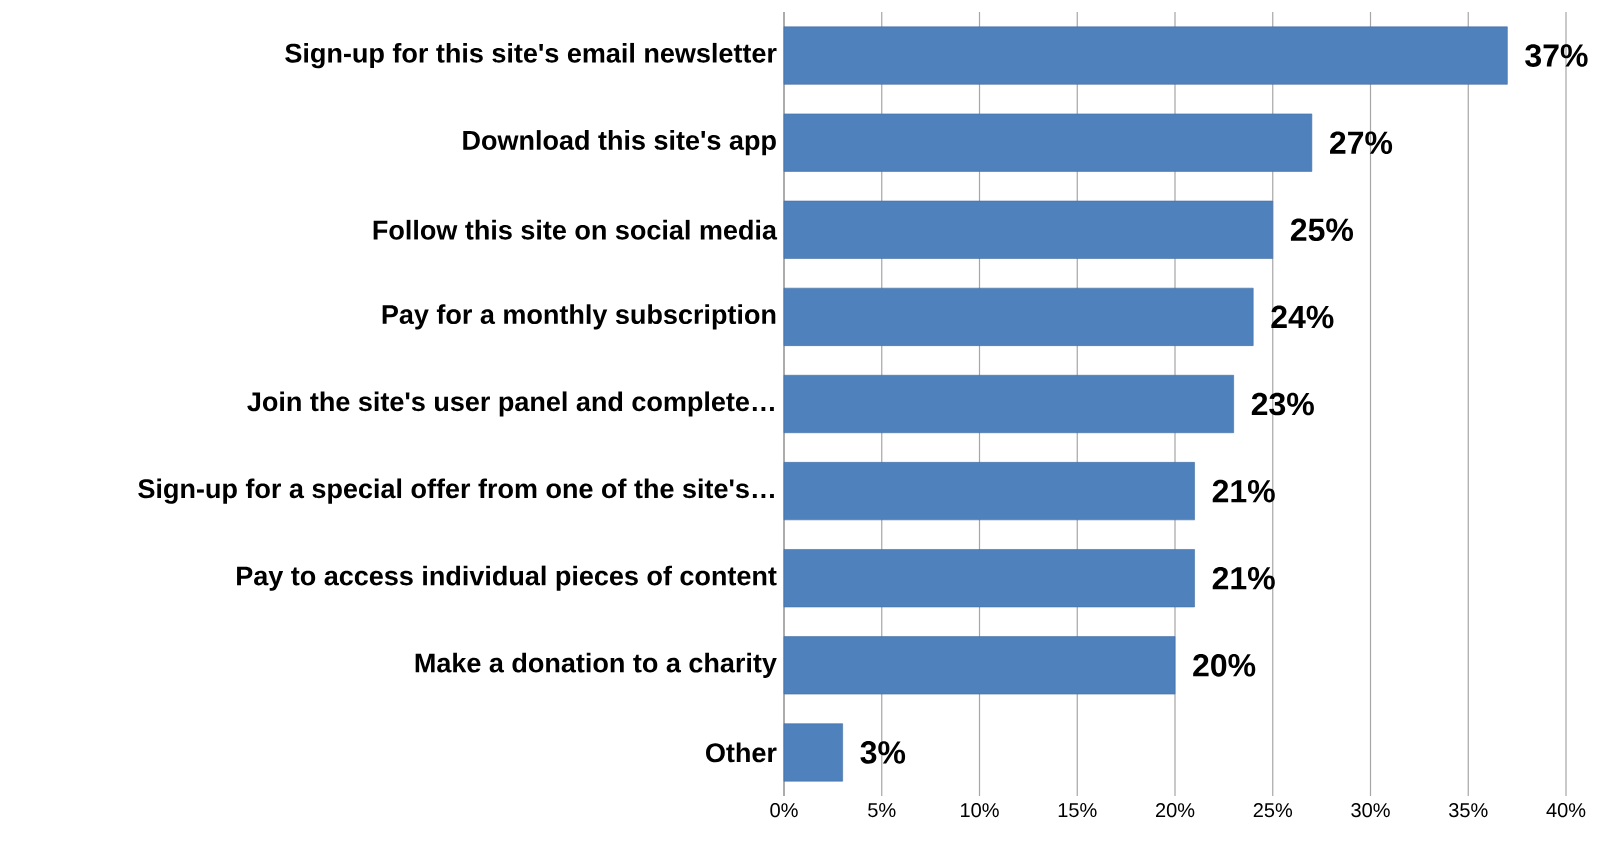 The image size is (1600, 844). Describe the element at coordinates (619, 143) in the screenshot. I see `y-tick-label: Download this site's app` at that location.